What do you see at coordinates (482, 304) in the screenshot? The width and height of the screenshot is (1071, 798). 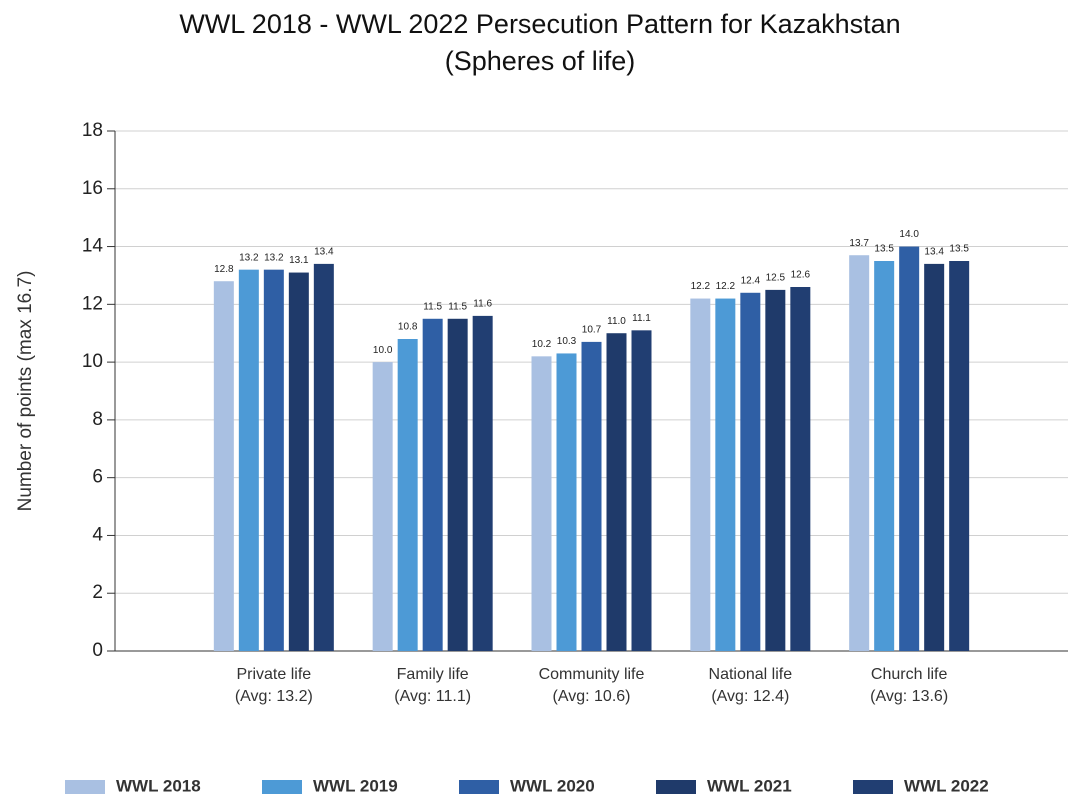 I see `value-label: 11.6` at bounding box center [482, 304].